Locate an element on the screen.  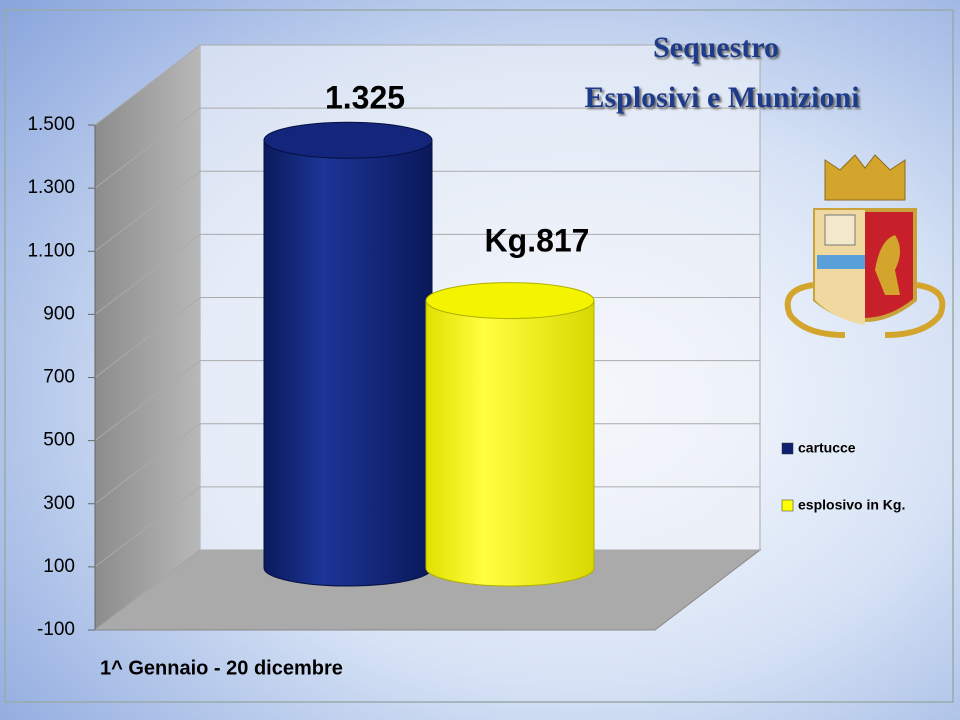
legend-label: cartucce is located at coordinates (827, 448).